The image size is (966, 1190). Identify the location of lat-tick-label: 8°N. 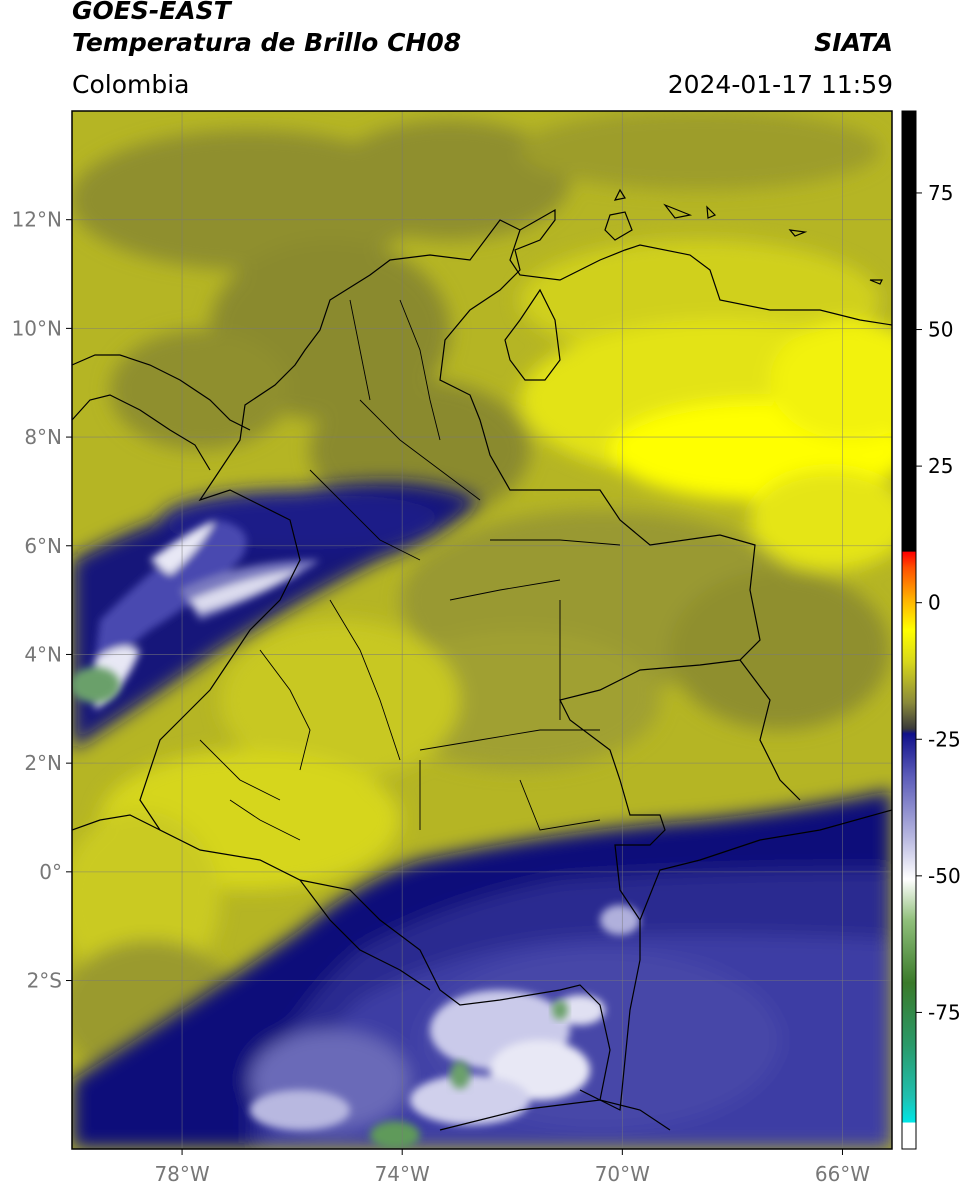
(43, 437).